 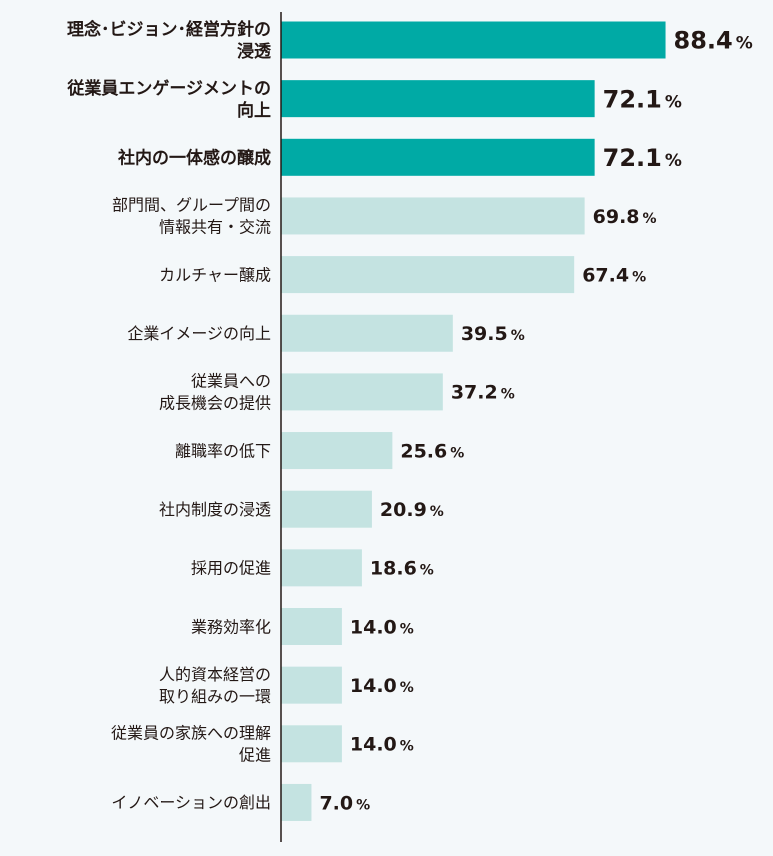 What do you see at coordinates (231, 568) in the screenshot?
I see `category-label: 採用の促進` at bounding box center [231, 568].